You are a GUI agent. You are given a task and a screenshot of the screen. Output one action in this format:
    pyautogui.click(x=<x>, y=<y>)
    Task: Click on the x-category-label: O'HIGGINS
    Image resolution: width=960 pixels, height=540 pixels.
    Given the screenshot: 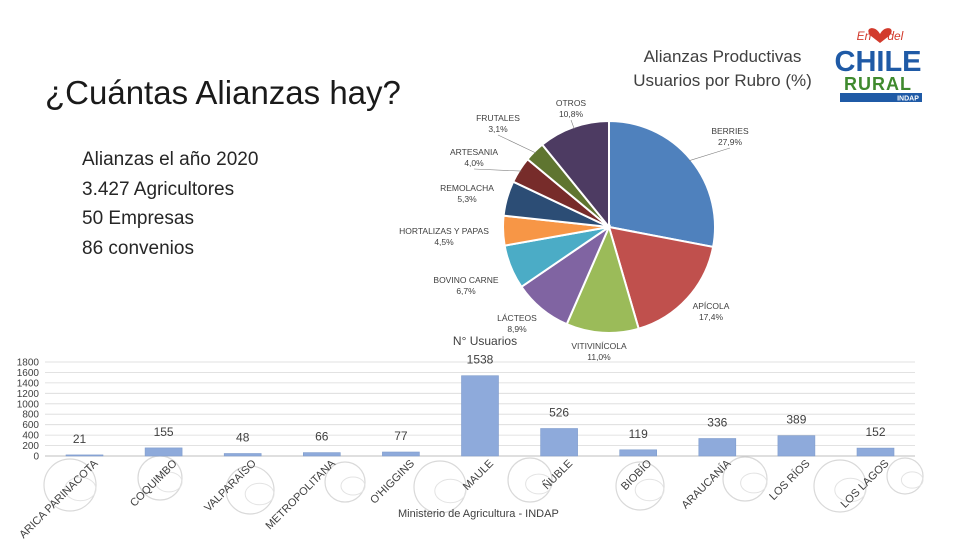 What is the action you would take?
    pyautogui.click(x=392, y=482)
    